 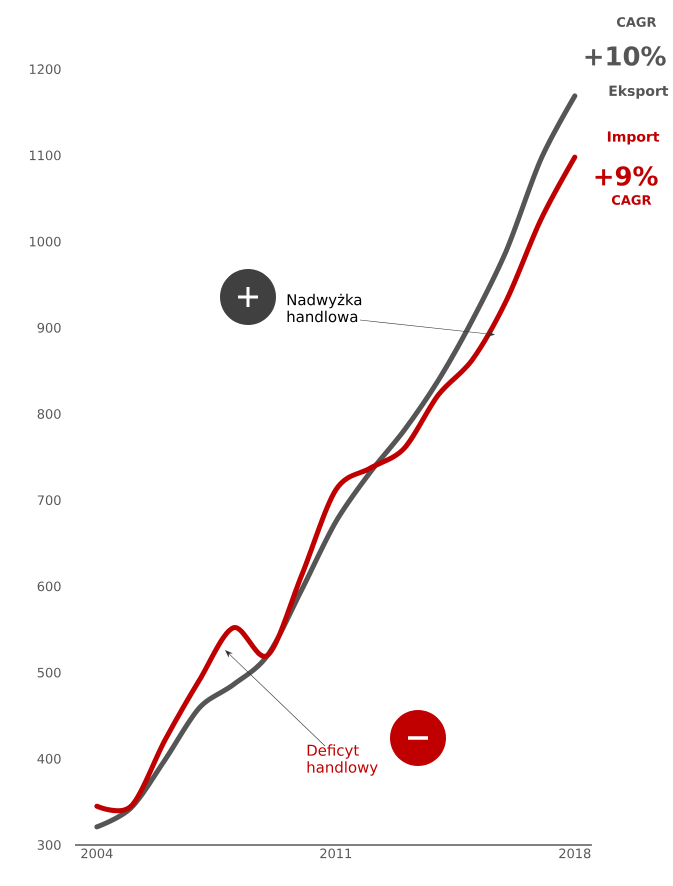 What do you see at coordinates (343, 760) in the screenshot?
I see `annotation: Deficyt handlowy` at bounding box center [343, 760].